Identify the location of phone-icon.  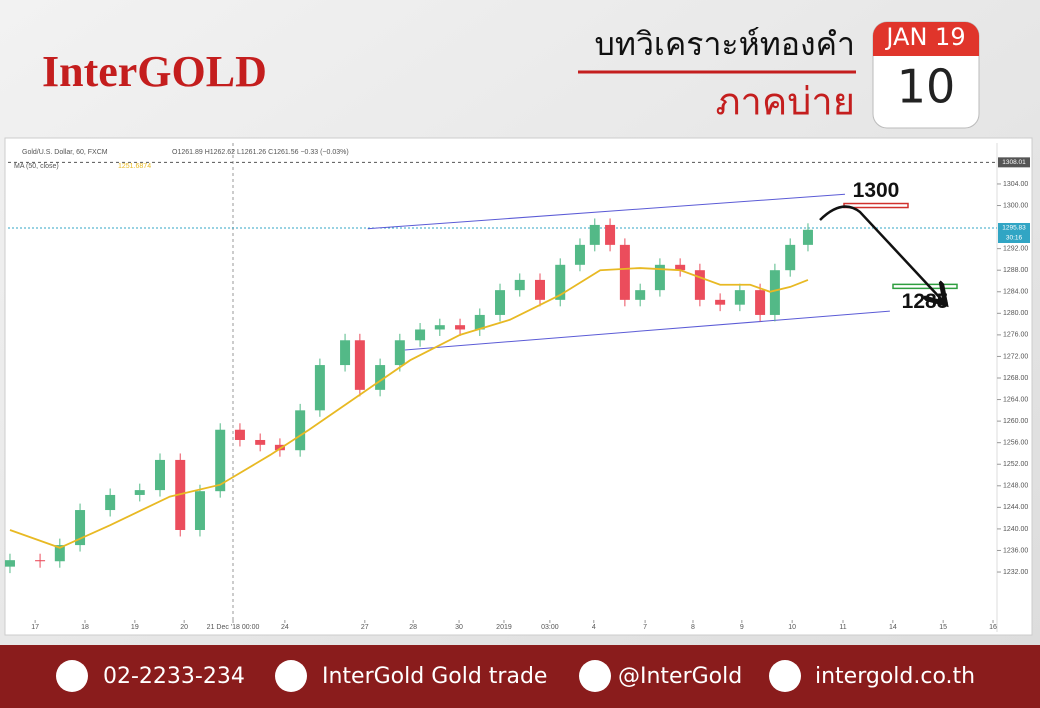
(72, 676).